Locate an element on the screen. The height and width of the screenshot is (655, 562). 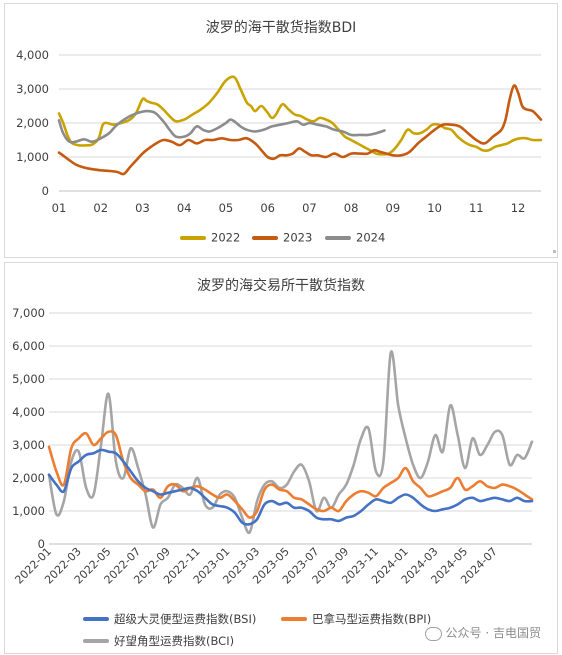
bdi-x-tick-label: 02 is located at coordinates (100, 208).